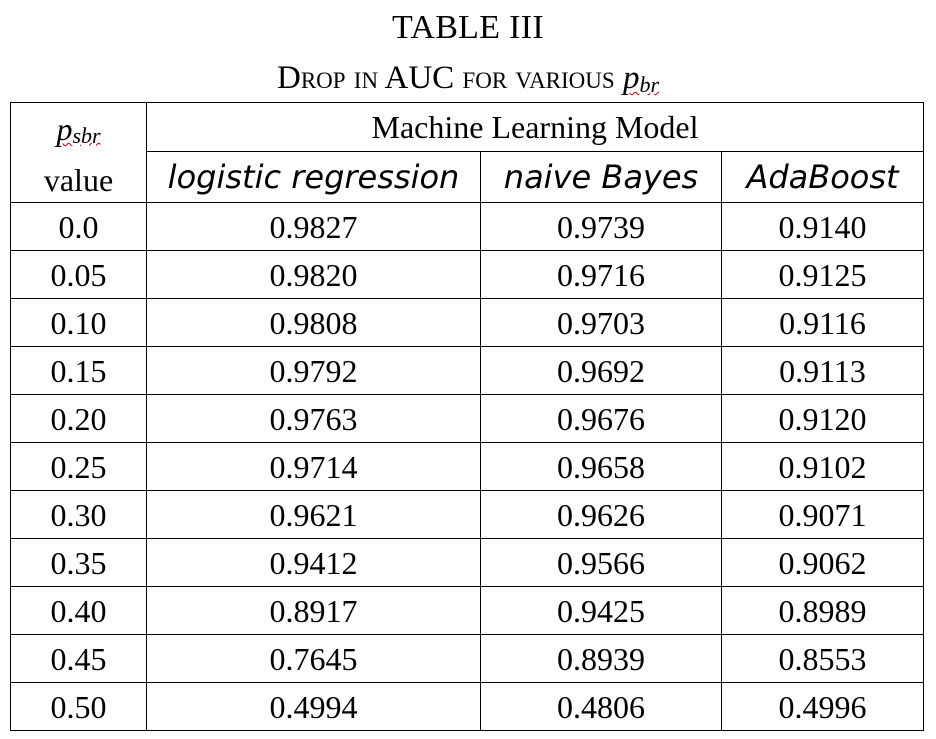 The height and width of the screenshot is (739, 936). I want to click on psbr-symbol-sub: sbr, so click(86, 135).